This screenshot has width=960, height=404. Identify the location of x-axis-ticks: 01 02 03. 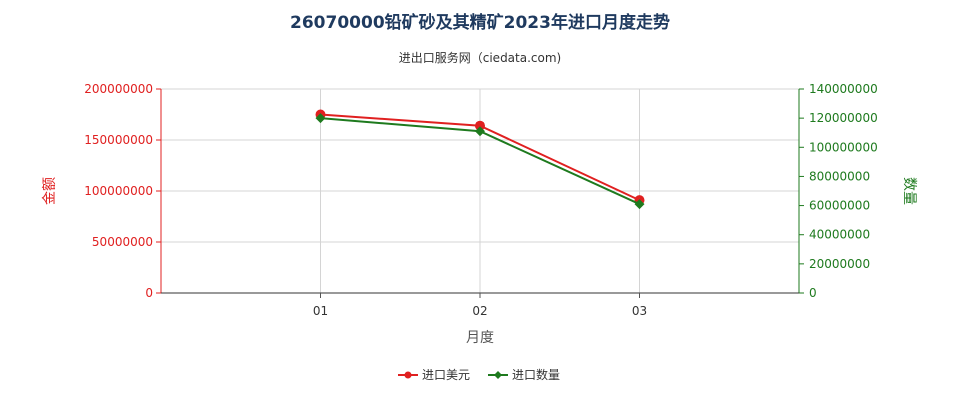
(480, 305).